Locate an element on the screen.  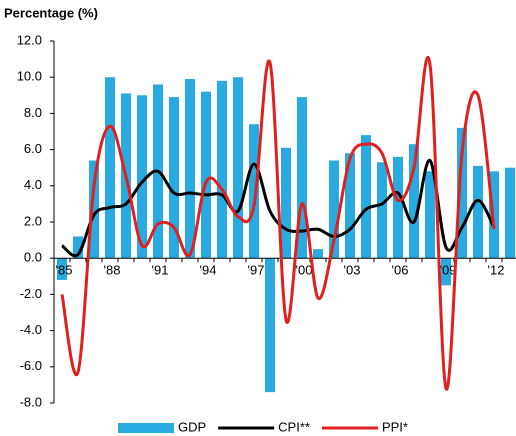
x-tick-label: '09 is located at coordinates (448, 270).